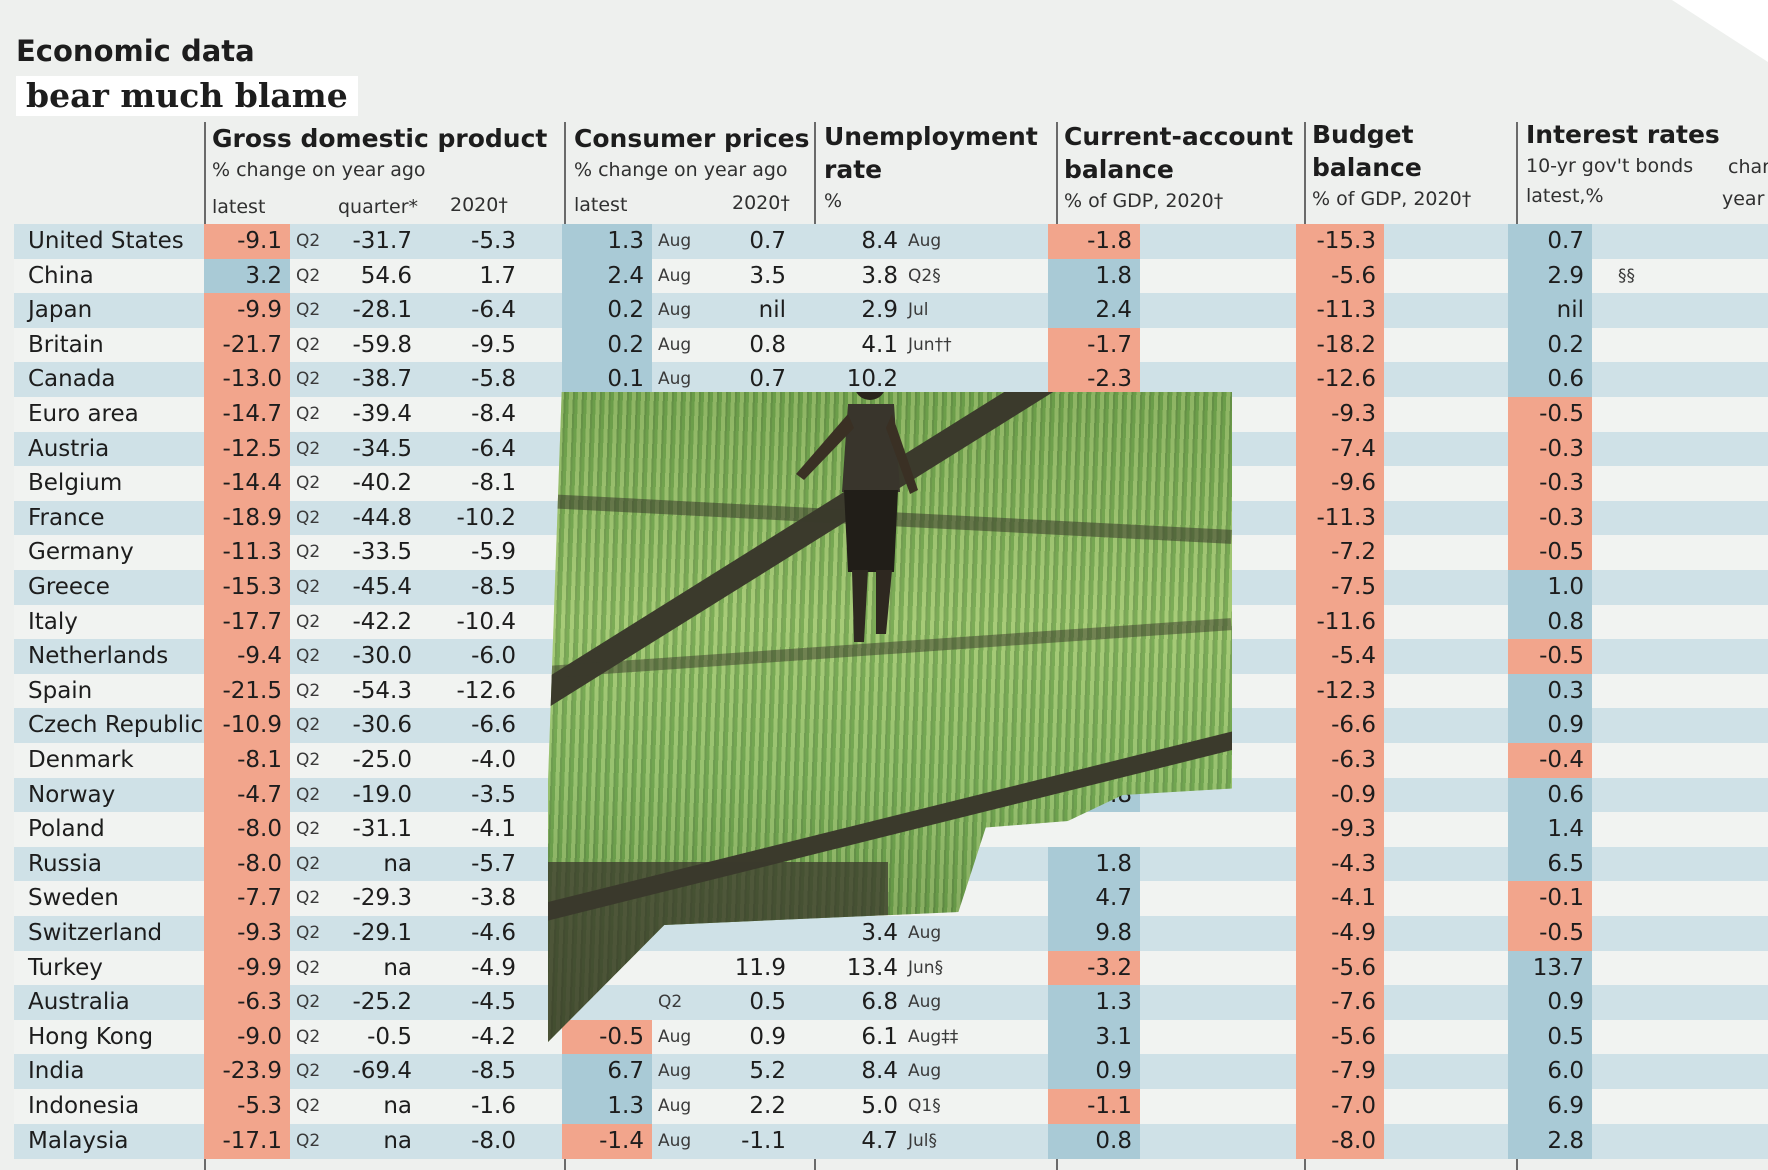 The width and height of the screenshot is (1768, 1170). I want to click on gdp-quarter-value: -25.2, so click(382, 1002).